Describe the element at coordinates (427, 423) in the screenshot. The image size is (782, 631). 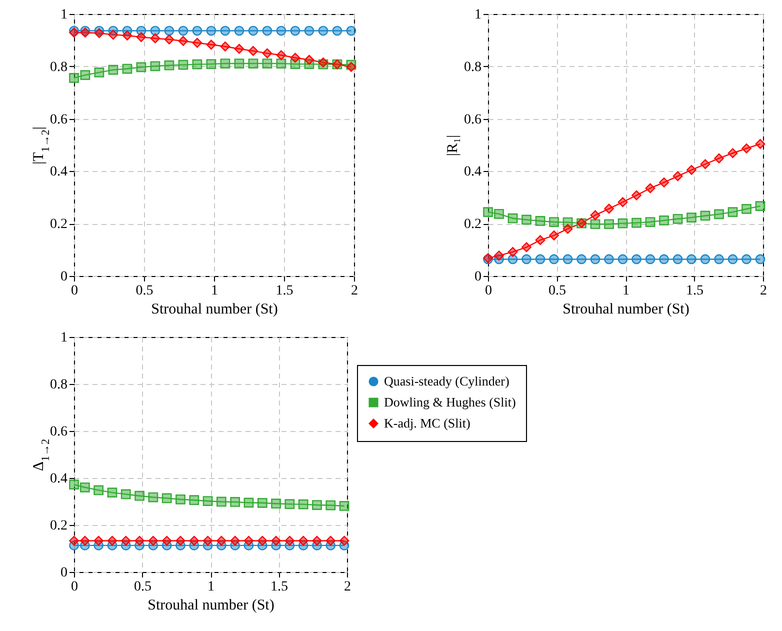
I see `legend-label: K-adj. MC (Slit)` at that location.